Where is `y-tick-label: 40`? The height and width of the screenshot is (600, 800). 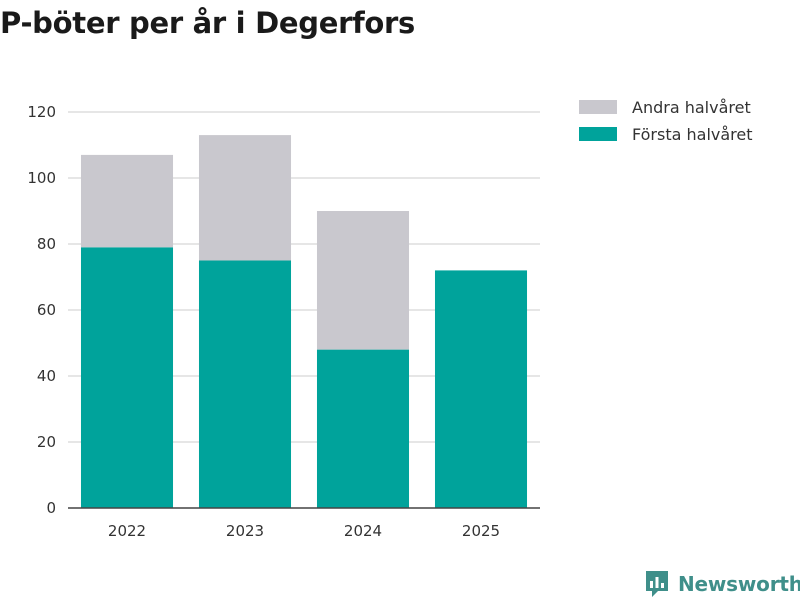 y-tick-label: 40 is located at coordinates (46, 376).